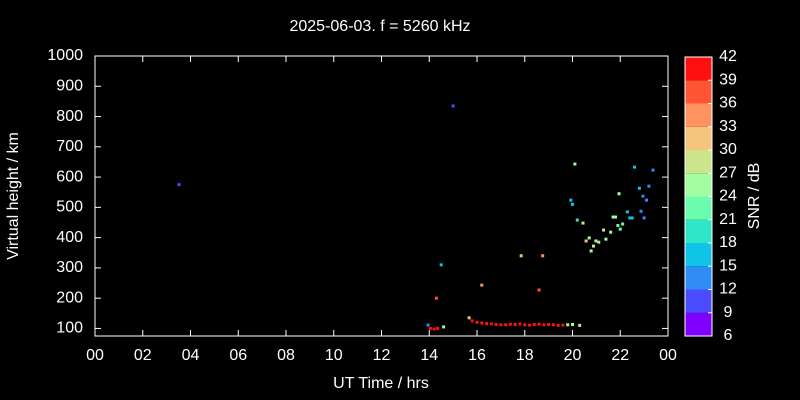  Describe the element at coordinates (143, 355) in the screenshot. I see `x-tick-label: 02` at that location.